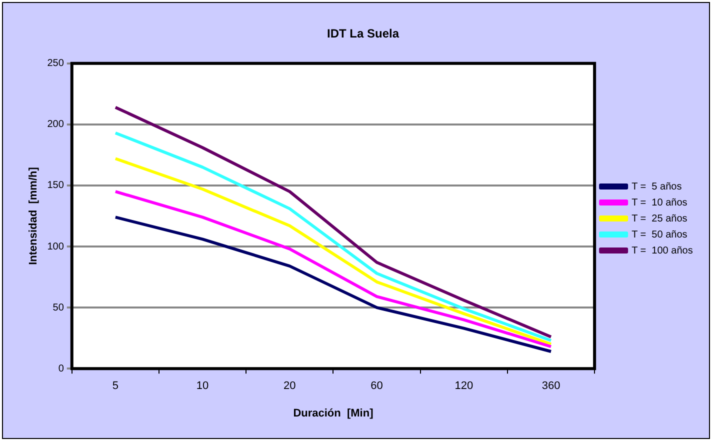 This screenshot has height=441, width=712. I want to click on x-tick-label: 360, so click(551, 386).